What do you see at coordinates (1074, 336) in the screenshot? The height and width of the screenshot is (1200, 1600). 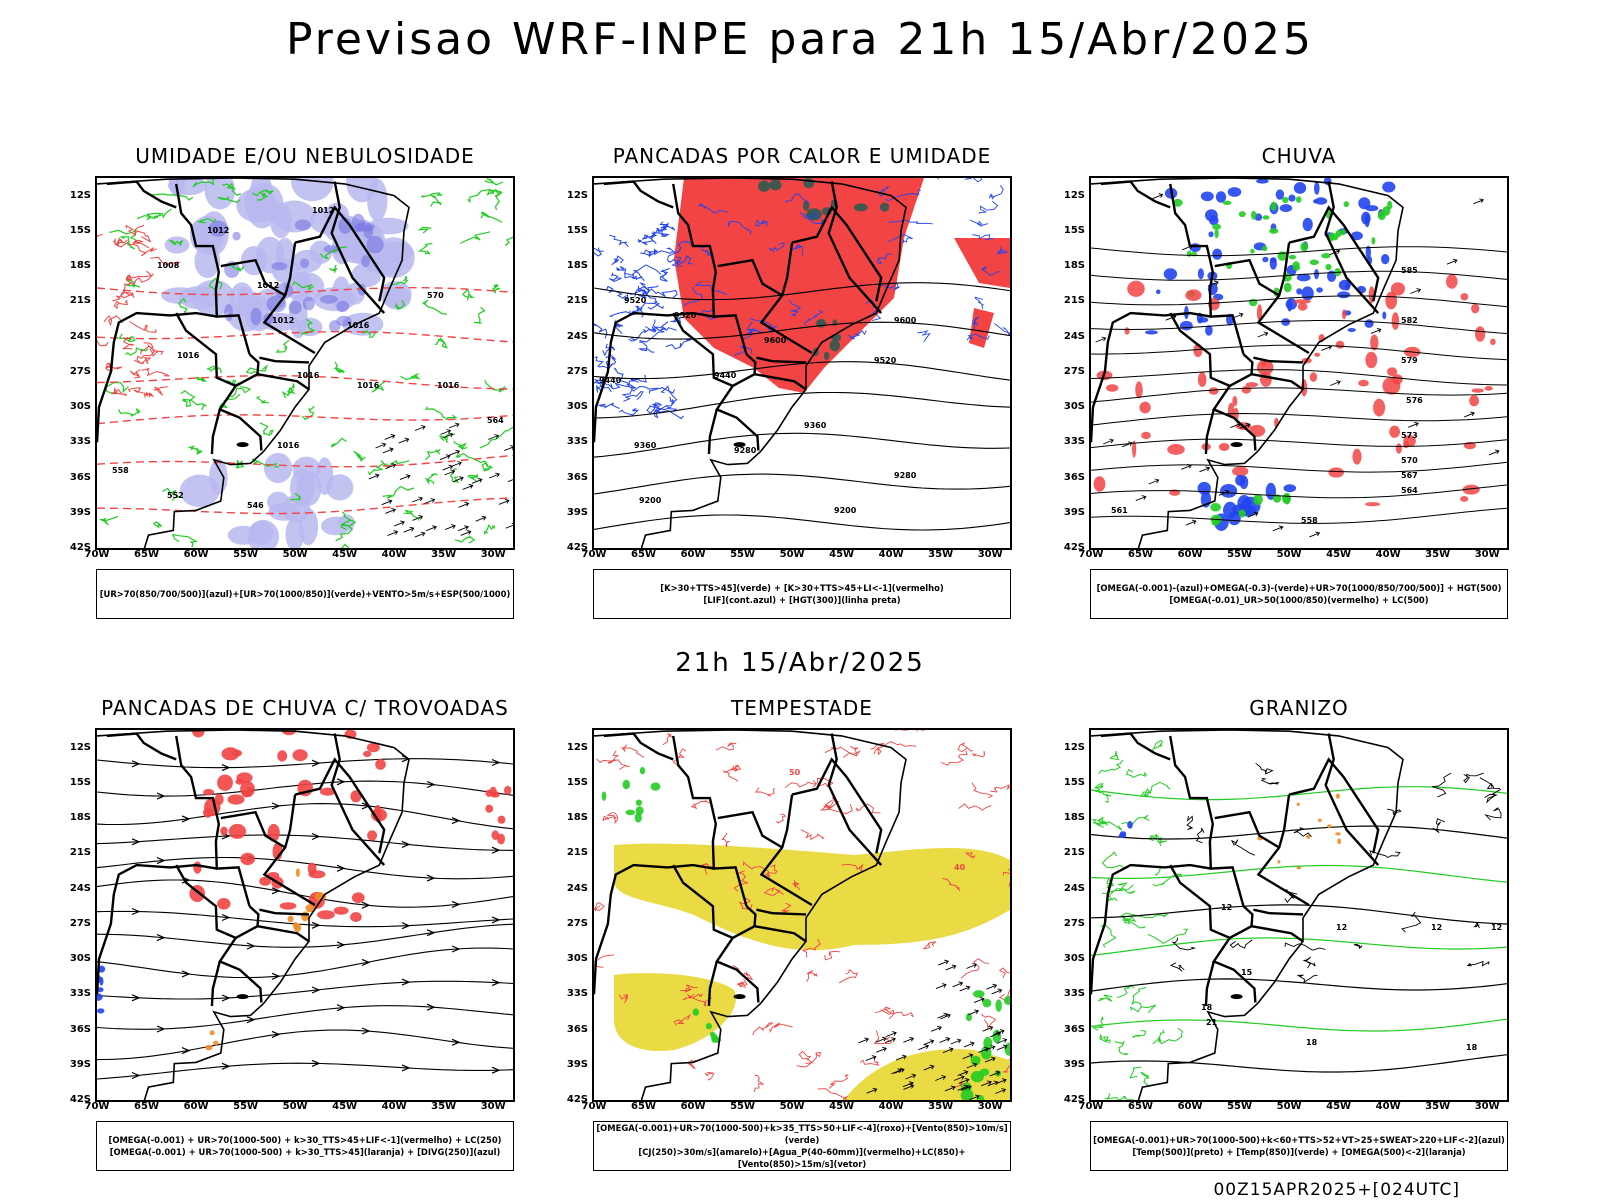 I see `latitude-label: 24S` at bounding box center [1074, 336].